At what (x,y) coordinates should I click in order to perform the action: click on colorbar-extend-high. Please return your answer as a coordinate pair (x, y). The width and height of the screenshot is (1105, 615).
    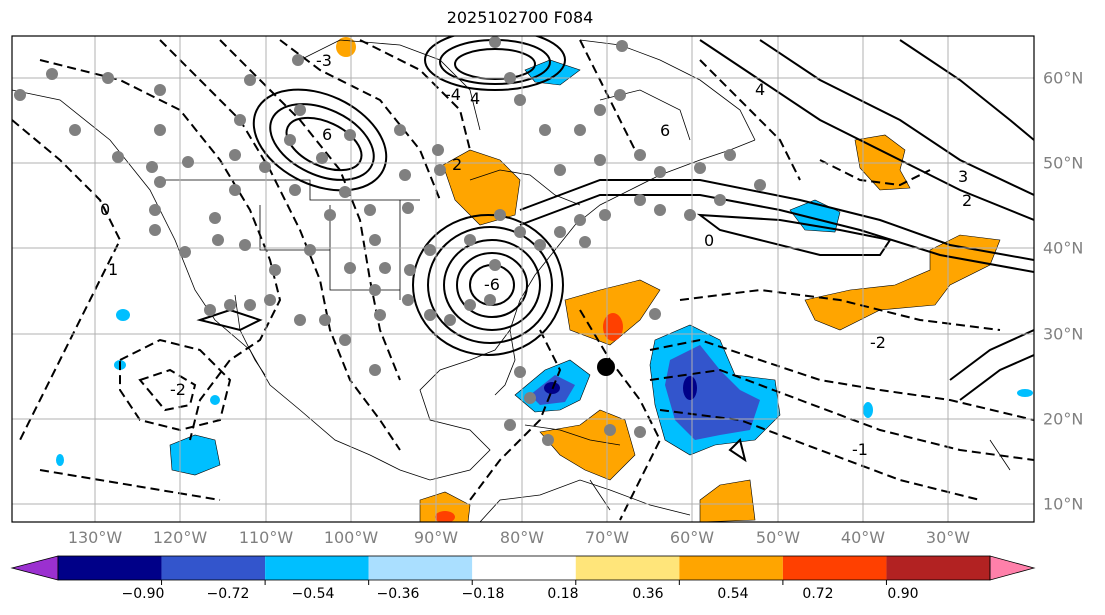
    Looking at the image, I should click on (1012, 568).